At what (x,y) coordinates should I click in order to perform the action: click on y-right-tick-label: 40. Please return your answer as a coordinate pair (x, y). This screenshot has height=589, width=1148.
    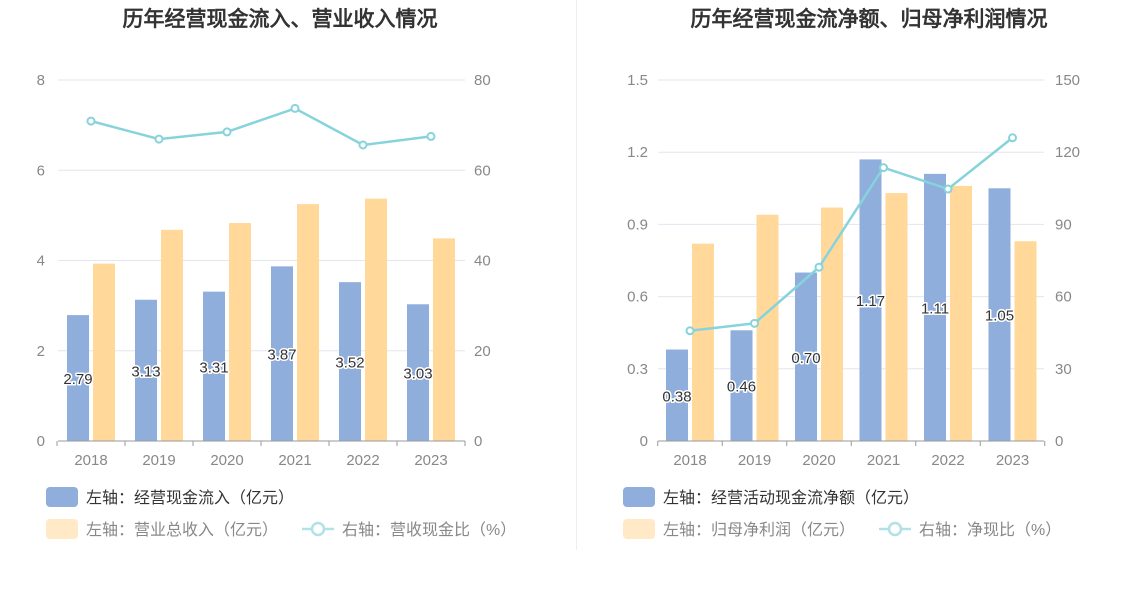
    Looking at the image, I should click on (482, 261).